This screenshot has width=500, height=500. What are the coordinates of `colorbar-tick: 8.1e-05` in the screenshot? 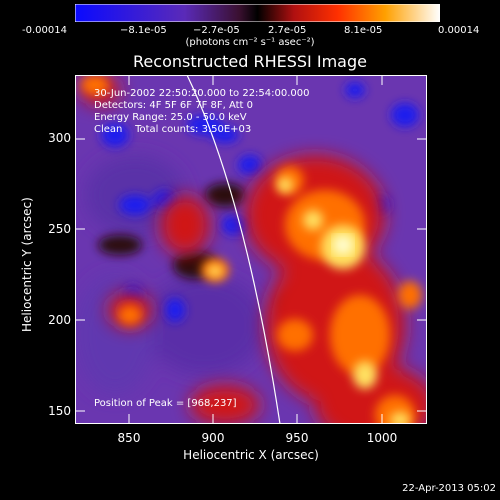 It's located at (363, 30).